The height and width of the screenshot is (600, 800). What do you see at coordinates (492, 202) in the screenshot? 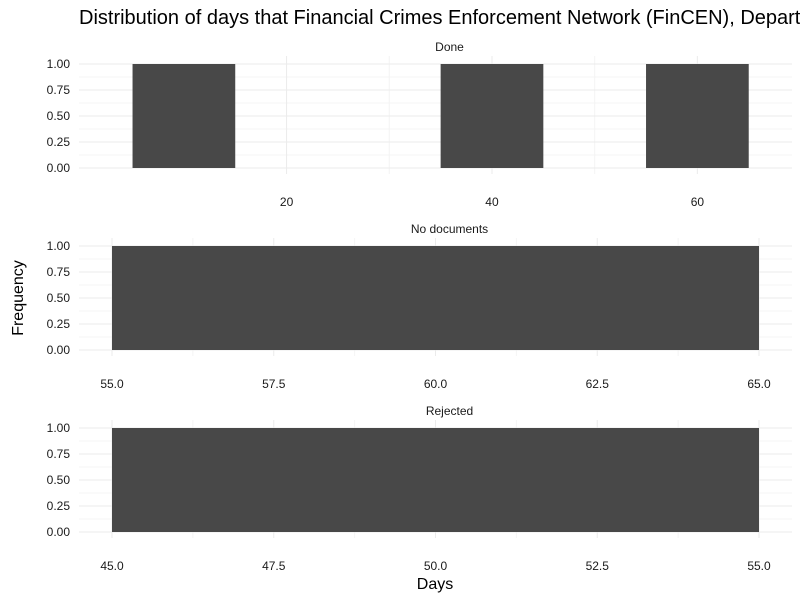
I see `x-tick-label: 40` at bounding box center [492, 202].